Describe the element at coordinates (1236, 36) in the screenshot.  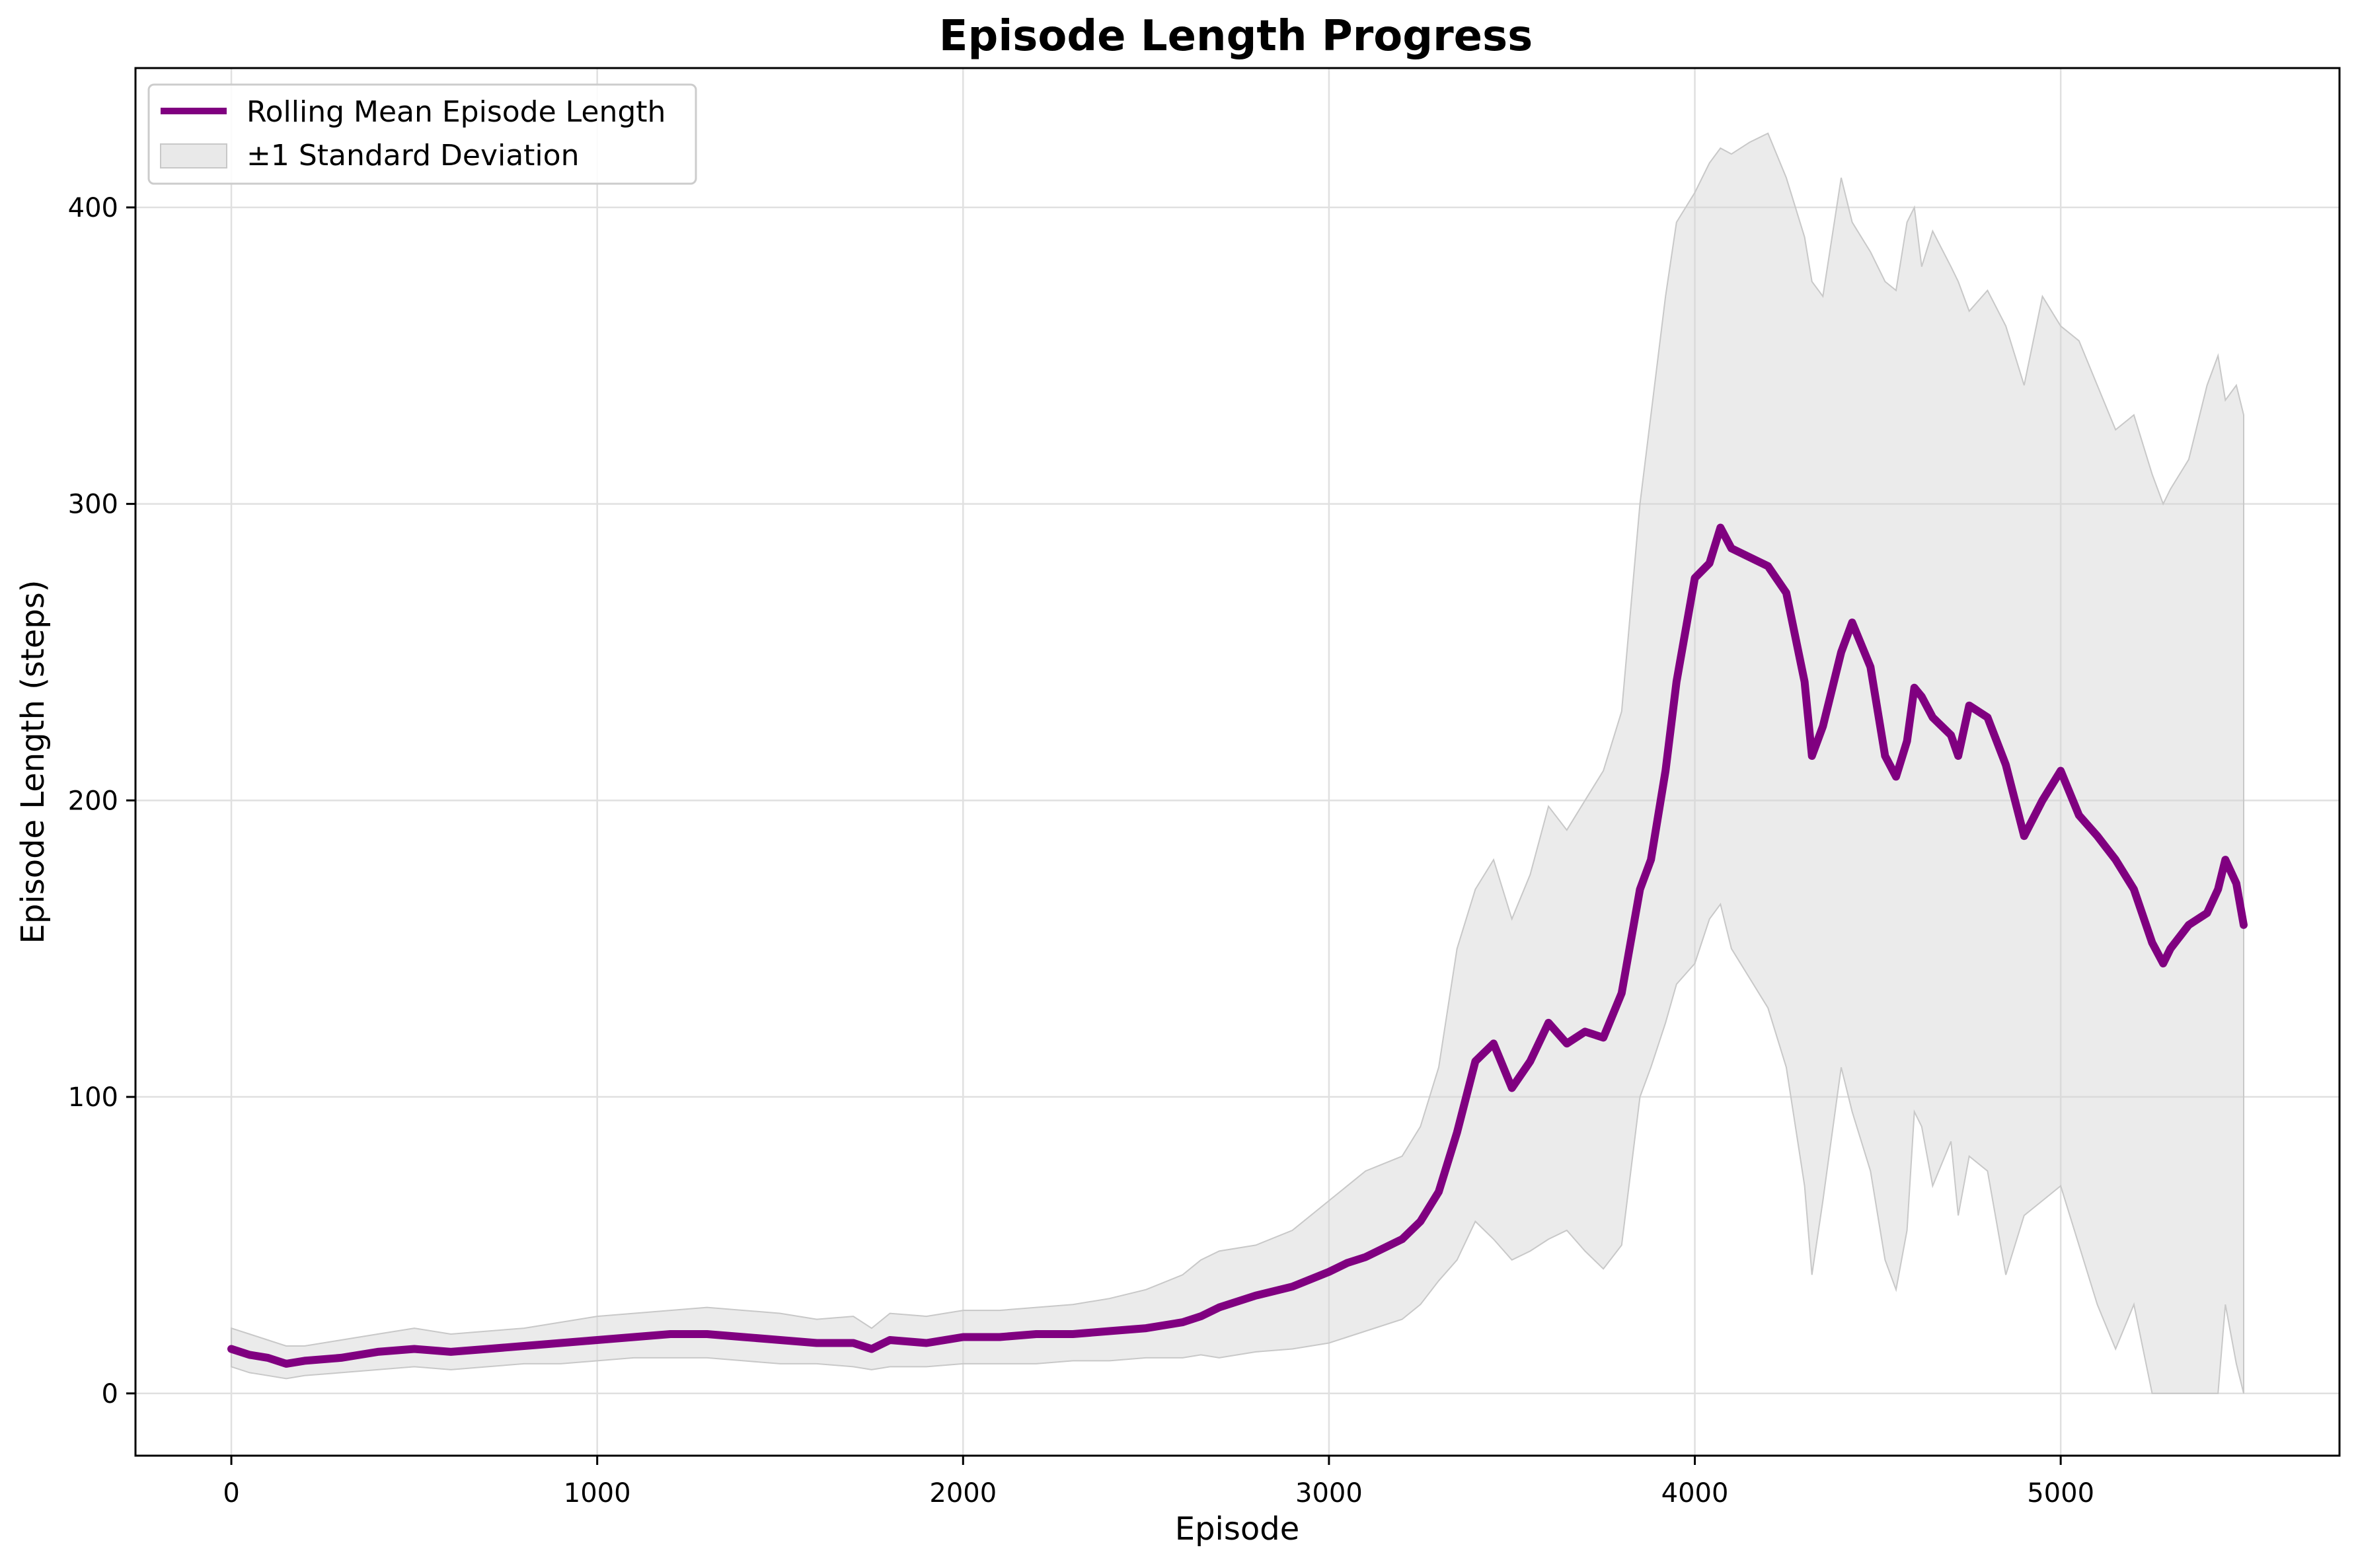
I see `chart-title: Episode Length Progress` at that location.